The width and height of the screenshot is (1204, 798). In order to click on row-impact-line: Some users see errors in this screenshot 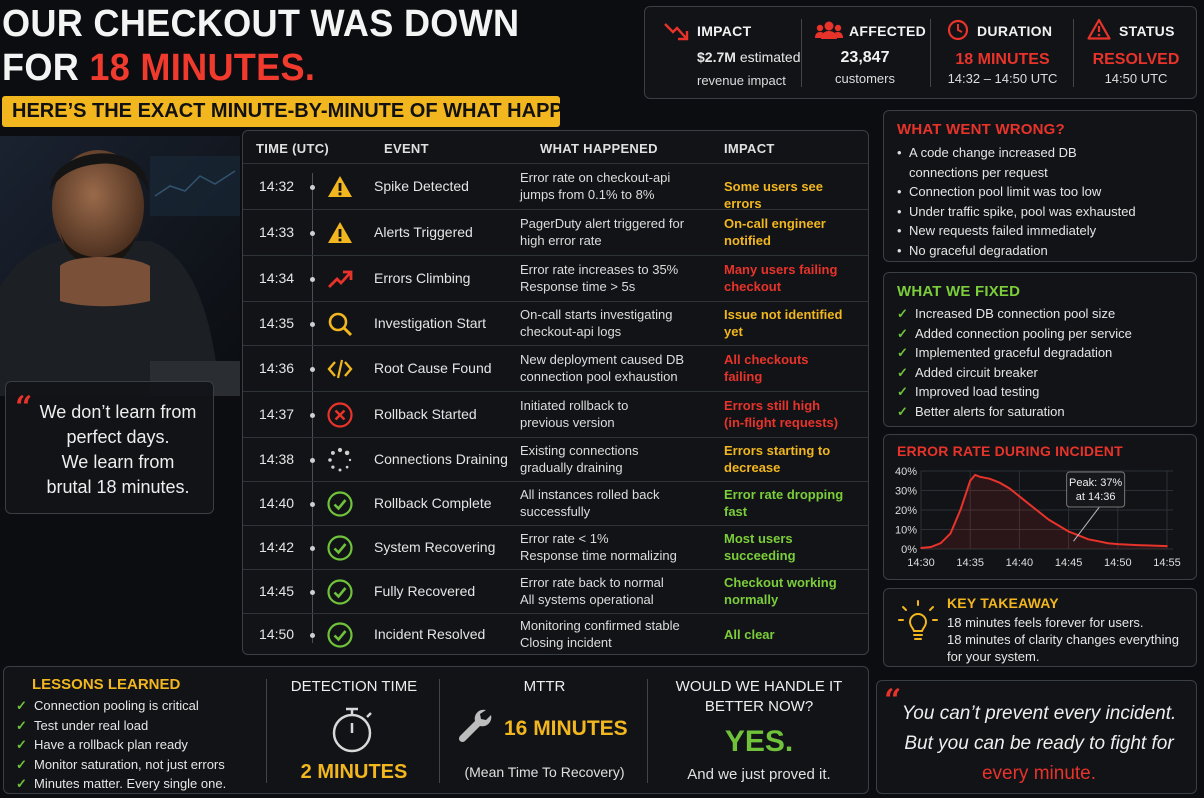, I will do `click(774, 195)`.